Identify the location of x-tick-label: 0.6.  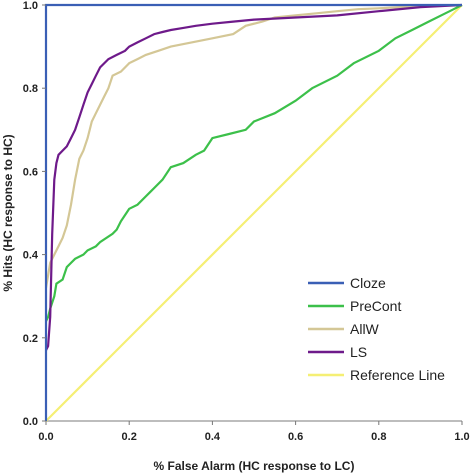
(295, 437).